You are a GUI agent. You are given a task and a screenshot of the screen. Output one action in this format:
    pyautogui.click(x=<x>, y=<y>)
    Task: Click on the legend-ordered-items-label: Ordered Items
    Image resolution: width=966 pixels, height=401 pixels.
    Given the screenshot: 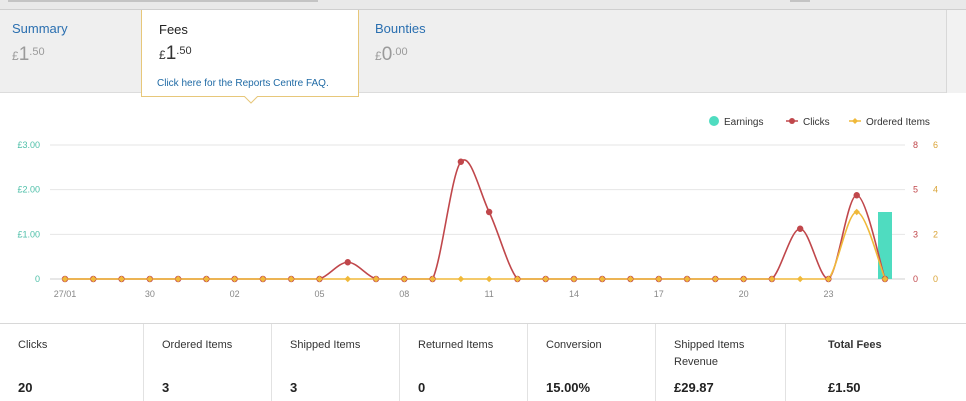 What is the action you would take?
    pyautogui.click(x=898, y=122)
    